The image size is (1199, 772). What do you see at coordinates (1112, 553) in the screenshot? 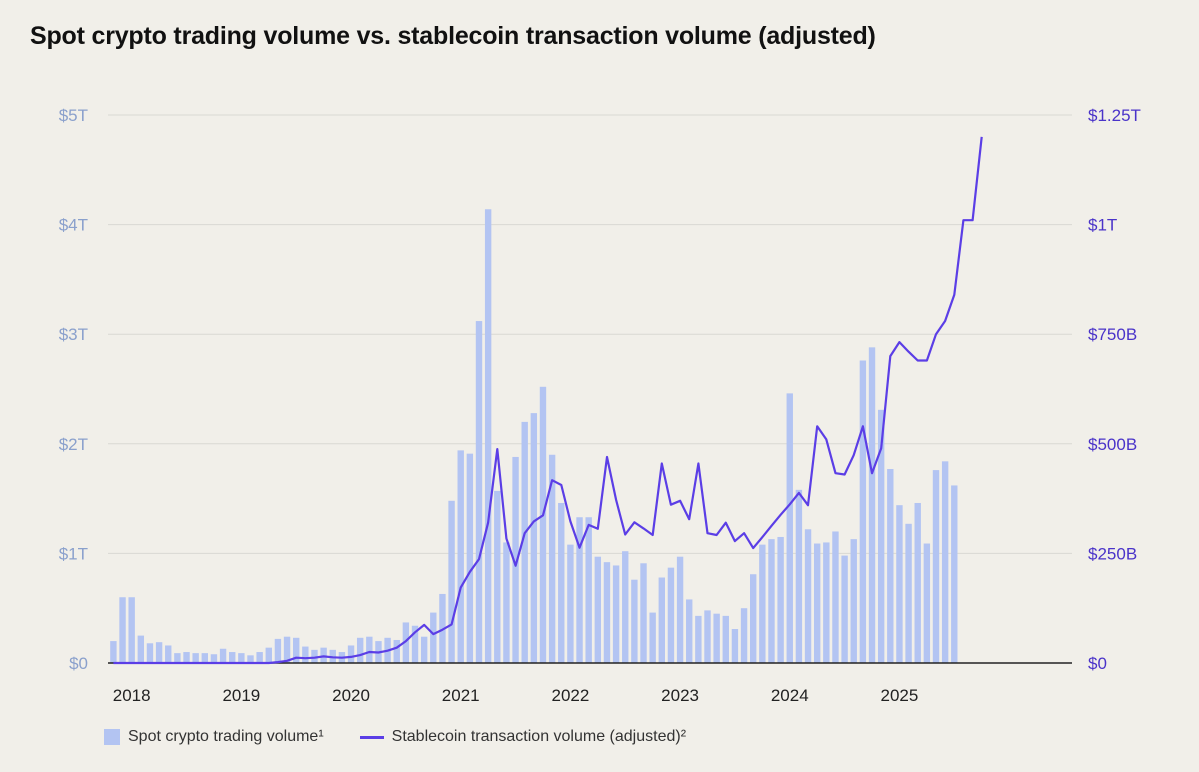
I see `y-right-tick-label: $250B` at bounding box center [1112, 553].